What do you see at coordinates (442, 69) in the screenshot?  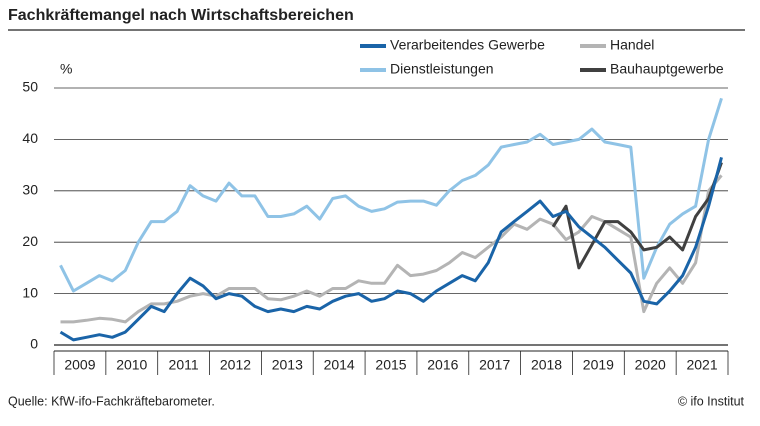 I see `legend-label: Dienstleistungen` at bounding box center [442, 69].